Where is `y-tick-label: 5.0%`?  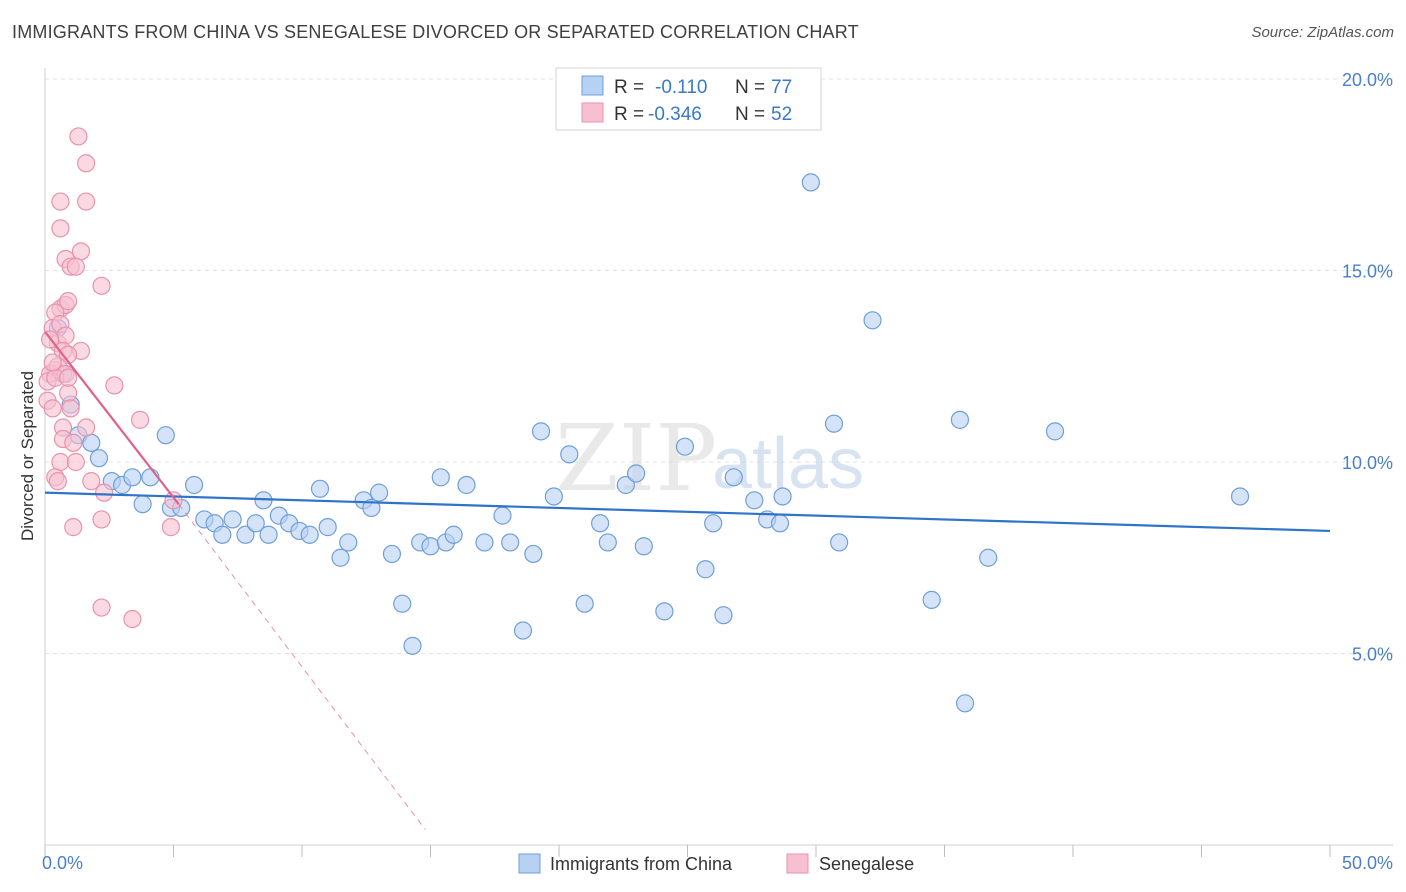
y-tick-label: 5.0% is located at coordinates (1372, 655).